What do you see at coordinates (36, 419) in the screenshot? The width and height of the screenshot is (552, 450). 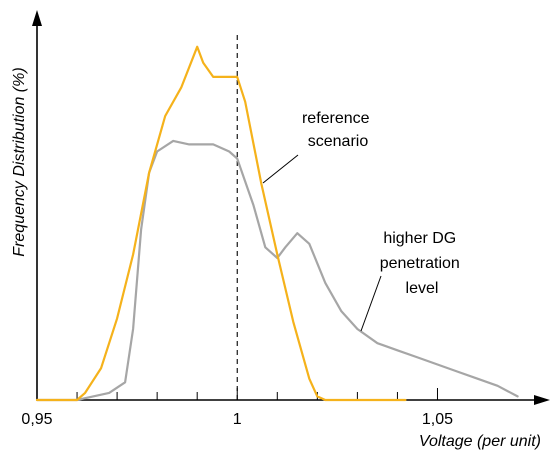 I see `x-tick-label: 0,95` at bounding box center [36, 419].